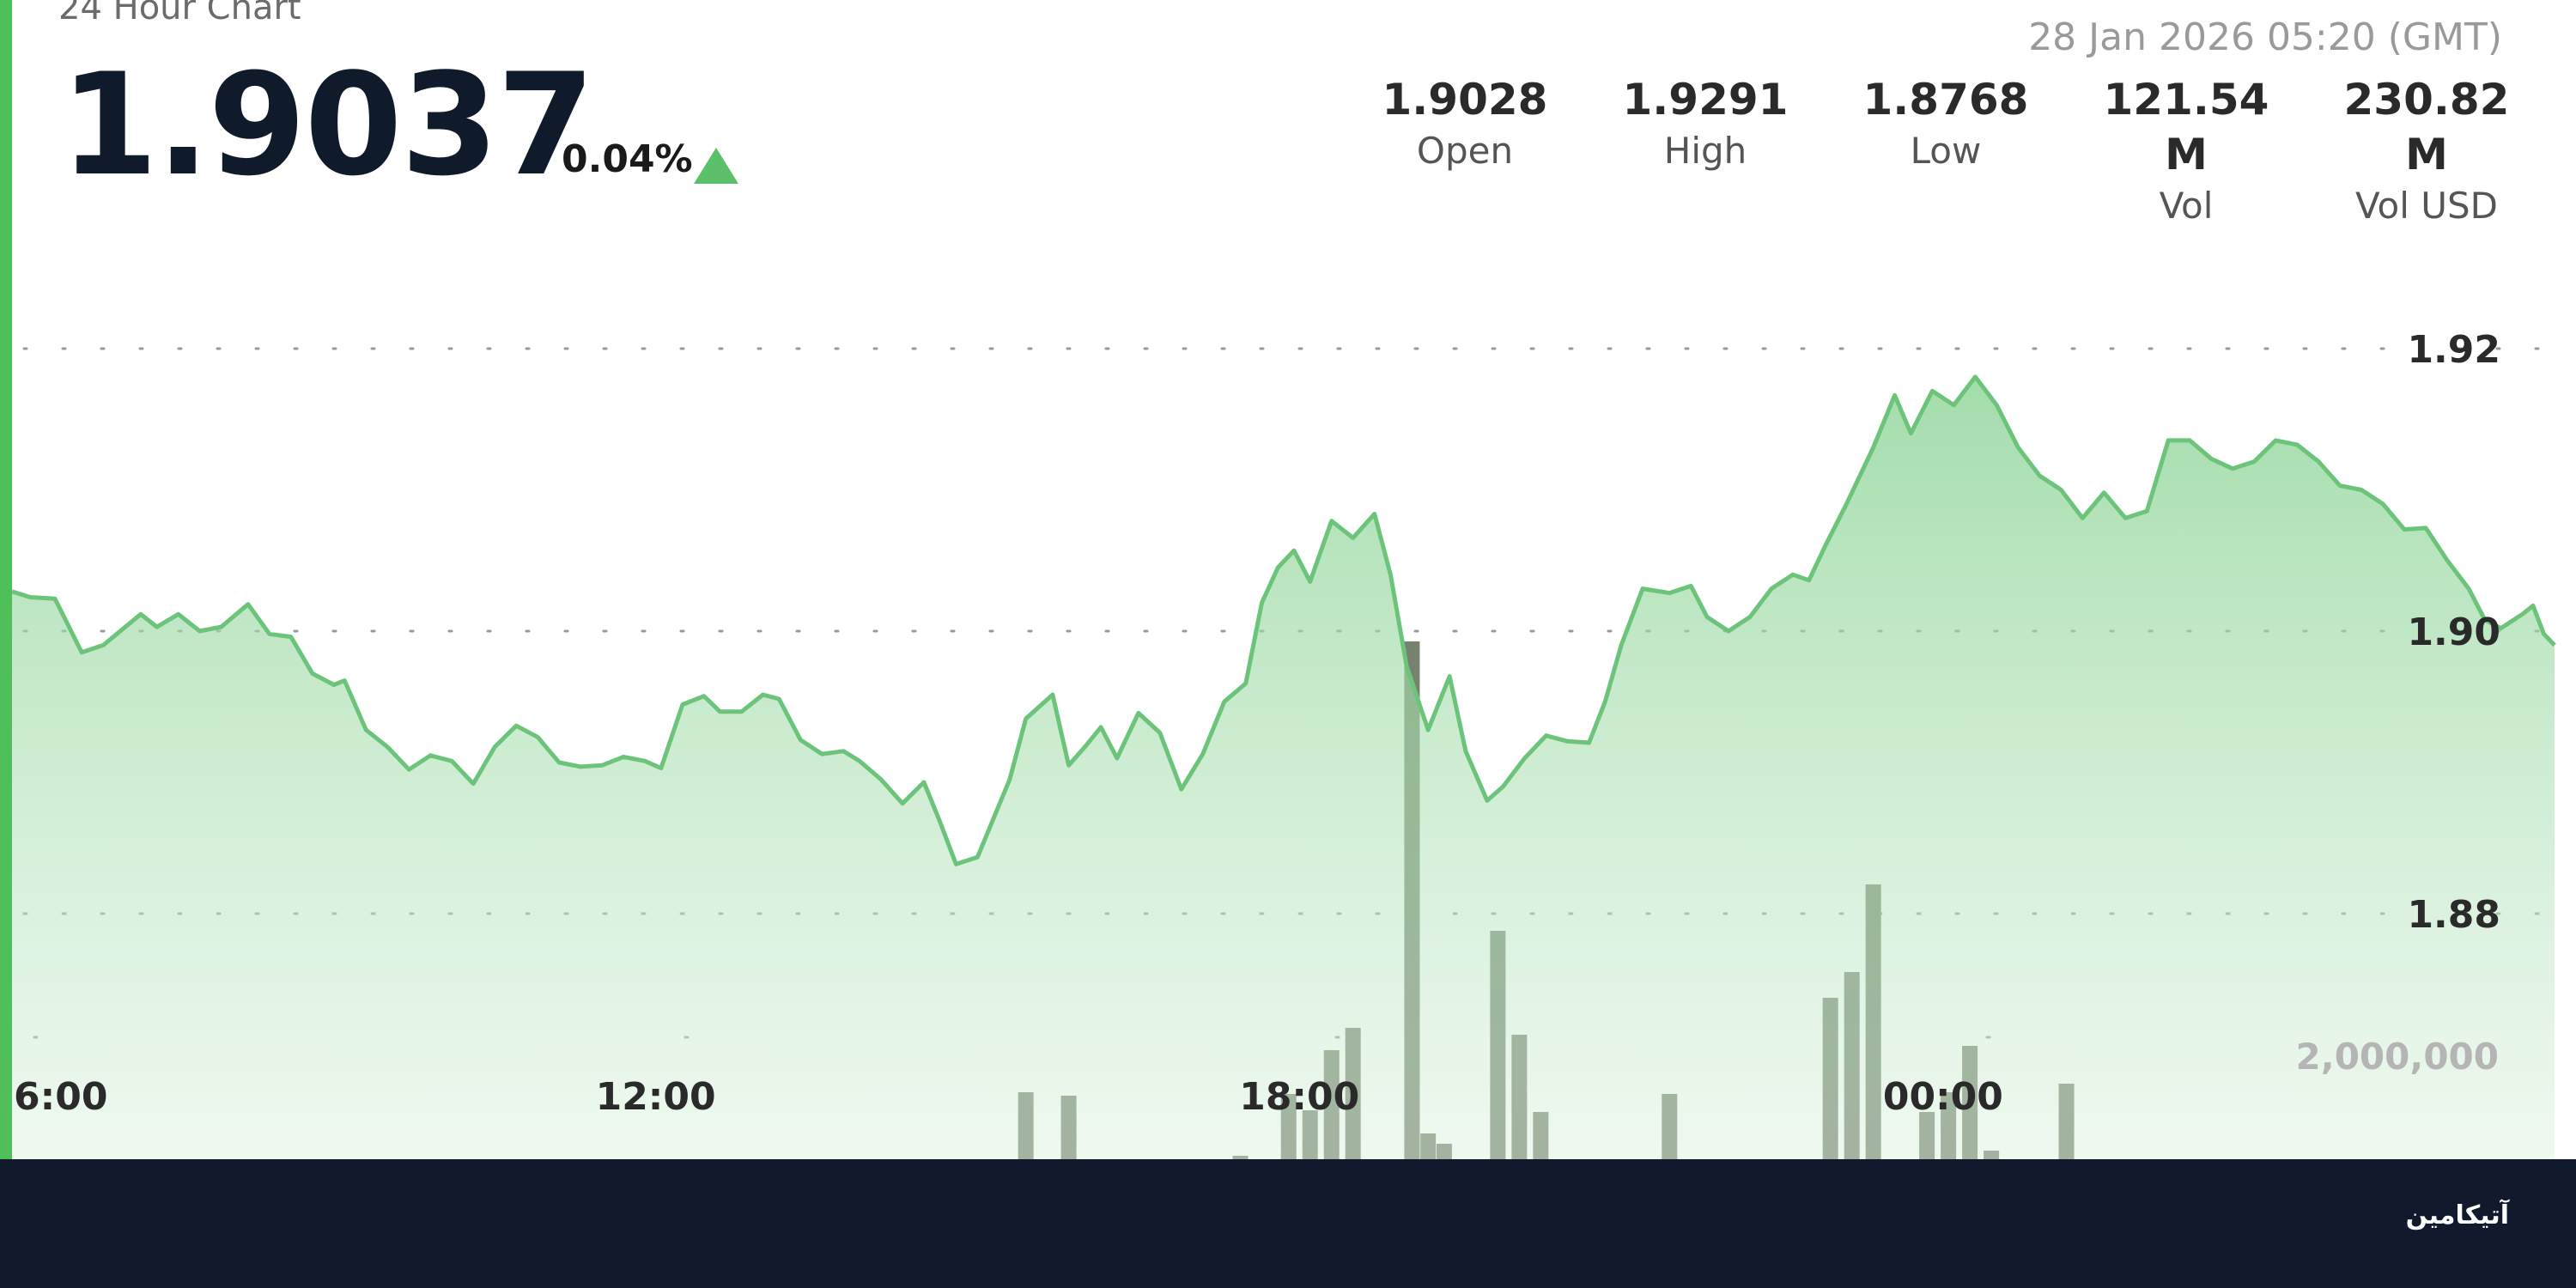  What do you see at coordinates (2186, 127) in the screenshot?
I see `stat-vol-value: 121.54 M` at bounding box center [2186, 127].